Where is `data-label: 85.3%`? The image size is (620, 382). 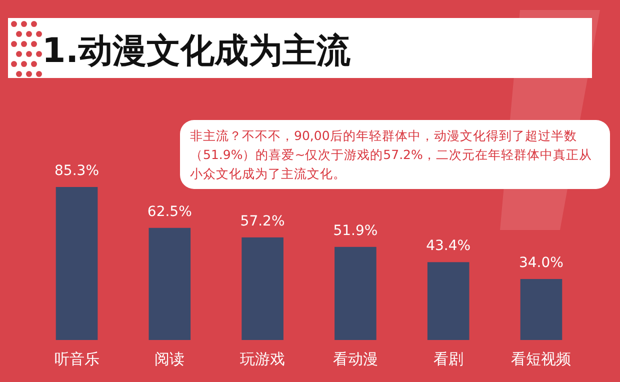
data-label: 85.3% is located at coordinates (77, 171).